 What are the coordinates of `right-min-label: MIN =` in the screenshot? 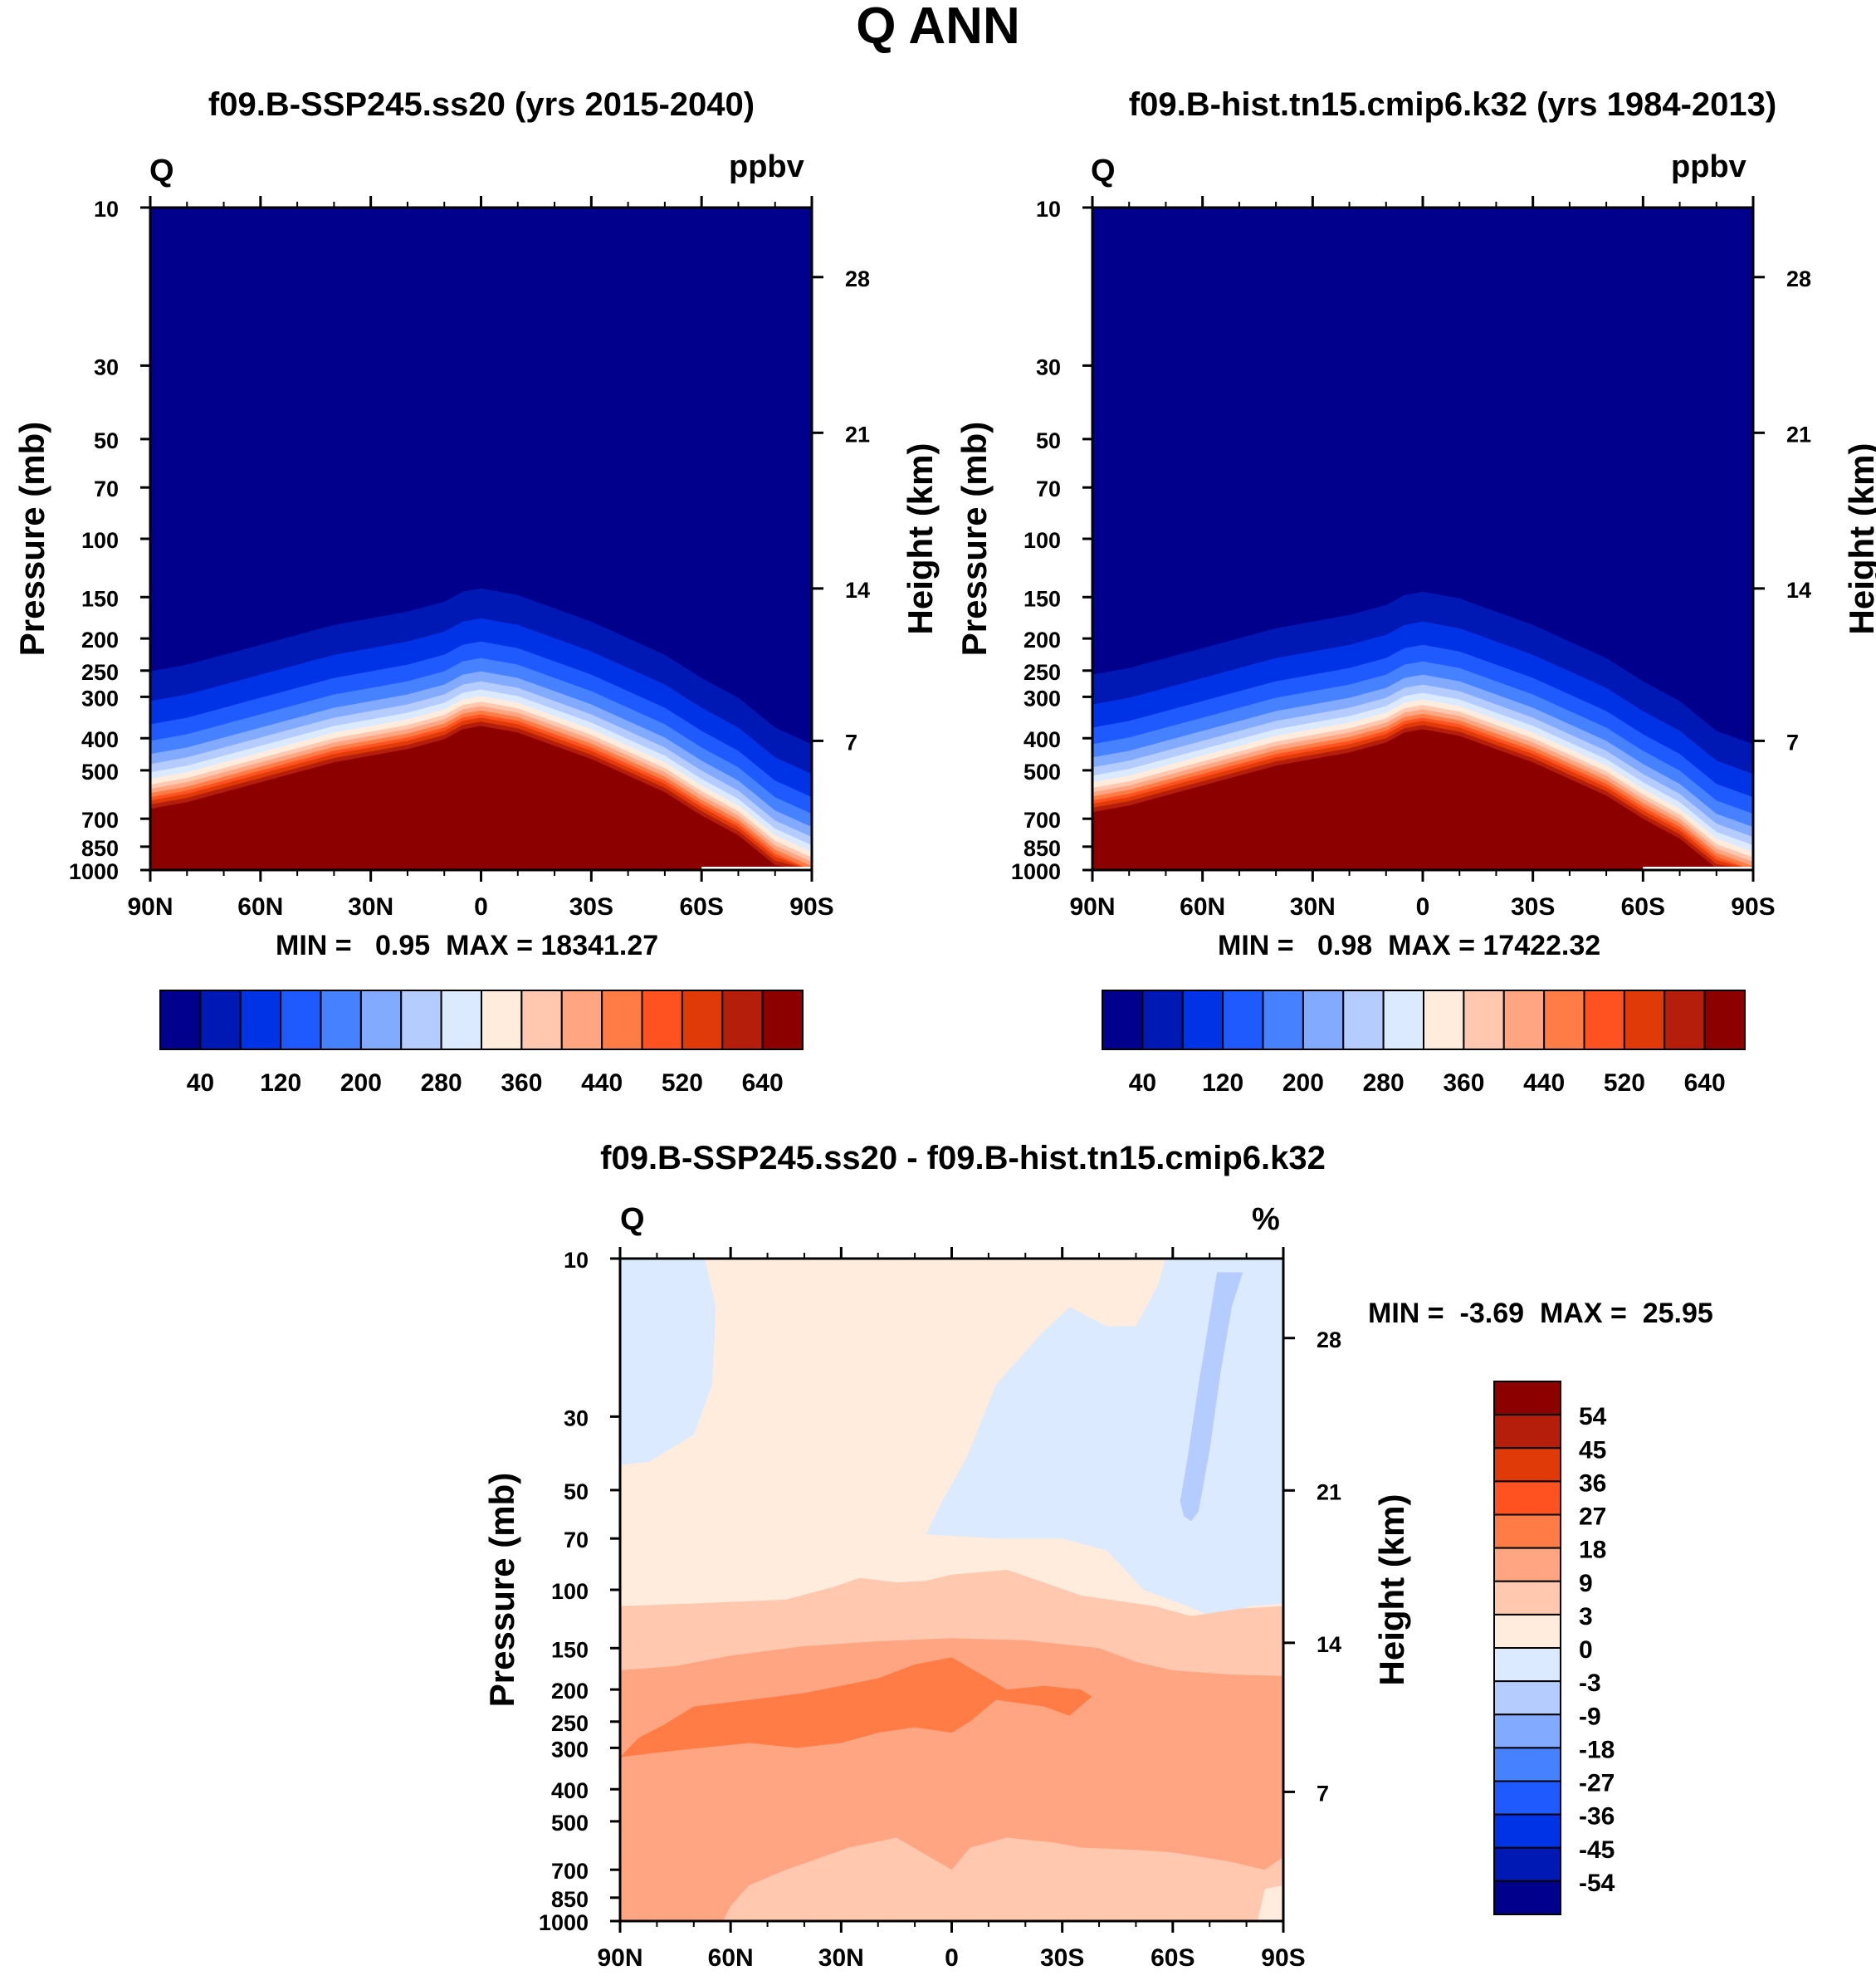 It's located at (1256, 945).